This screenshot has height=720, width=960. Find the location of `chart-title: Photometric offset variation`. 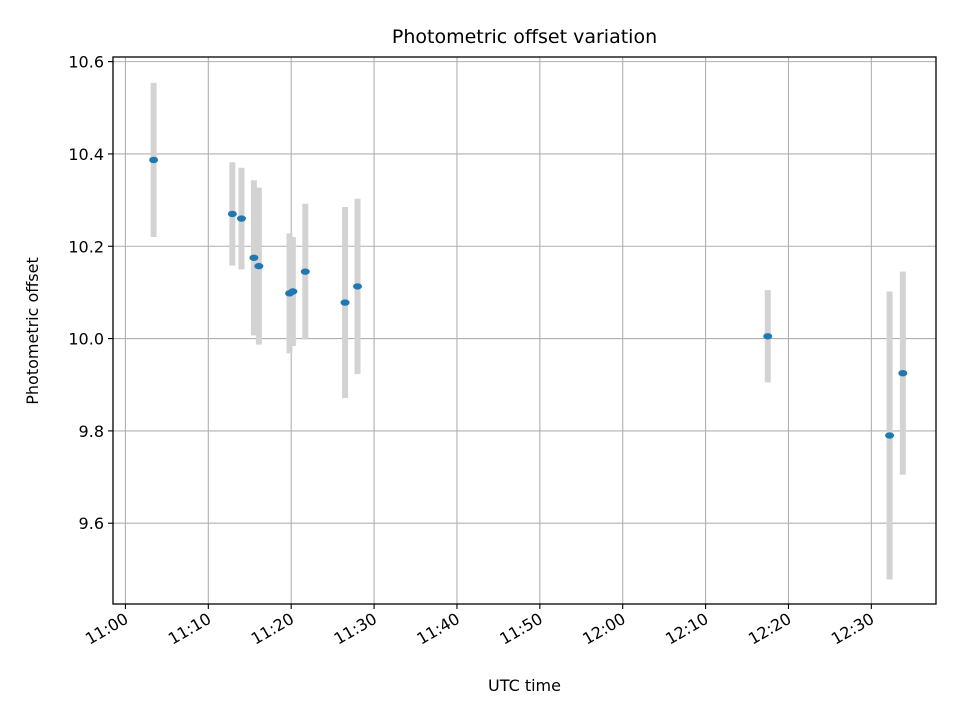

chart-title: Photometric offset variation is located at coordinates (524, 37).